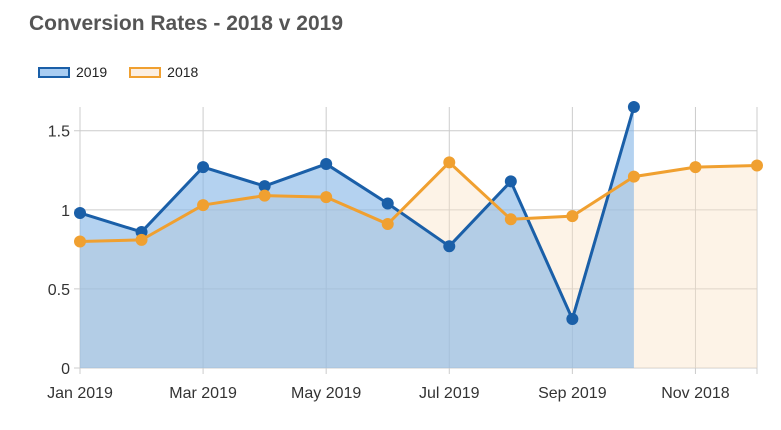 The width and height of the screenshot is (781, 430). Describe the element at coordinates (264, 195) in the screenshot. I see `point-2018-apr` at that location.